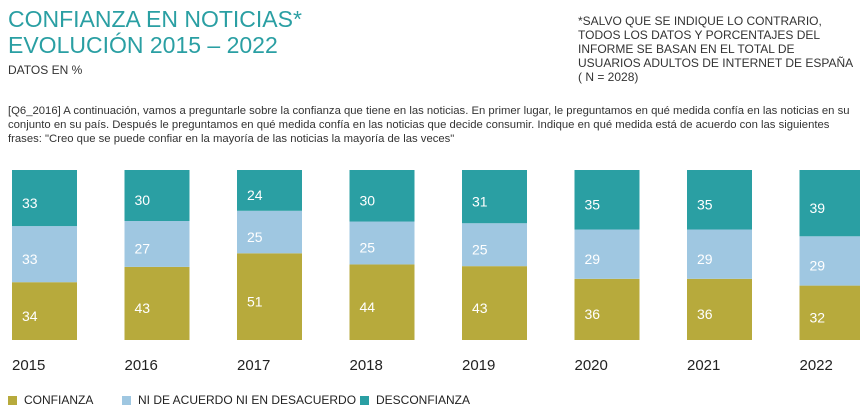 Image resolution: width=860 pixels, height=408 pixels. Describe the element at coordinates (255, 195) in the screenshot. I see `data-label: 24` at that location.